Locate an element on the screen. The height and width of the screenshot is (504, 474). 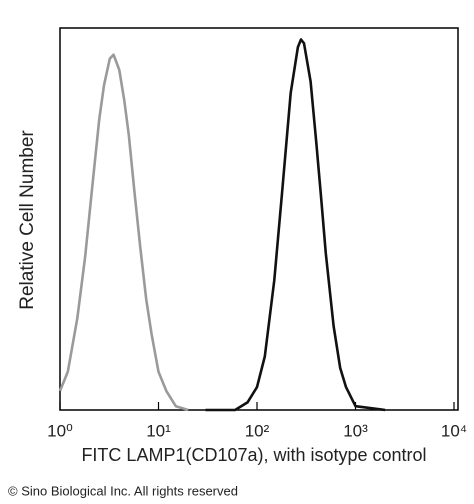
x-tick-label: 10⁴ is located at coordinates (454, 430).